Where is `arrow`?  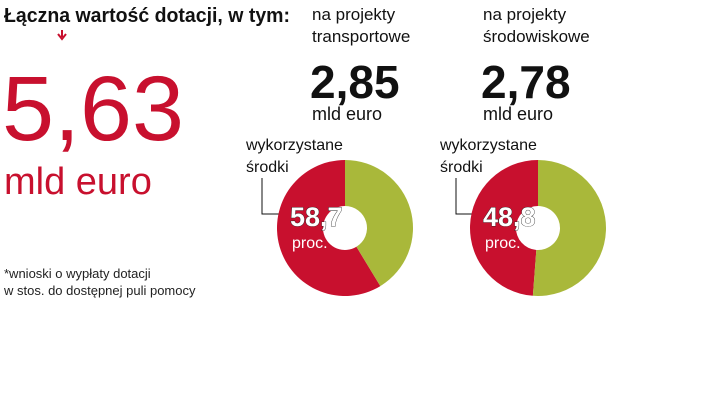
arrow is located at coordinates (62, 35).